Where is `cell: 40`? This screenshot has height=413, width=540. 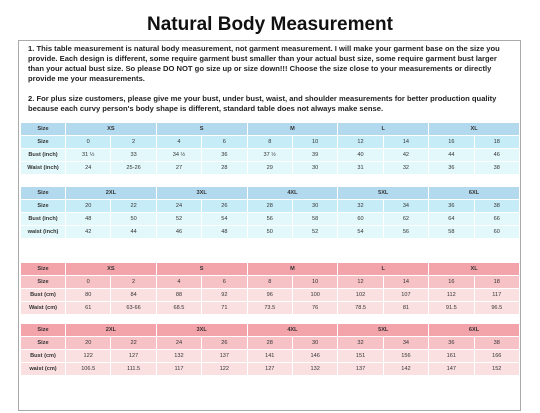 cell: 40 is located at coordinates (360, 155).